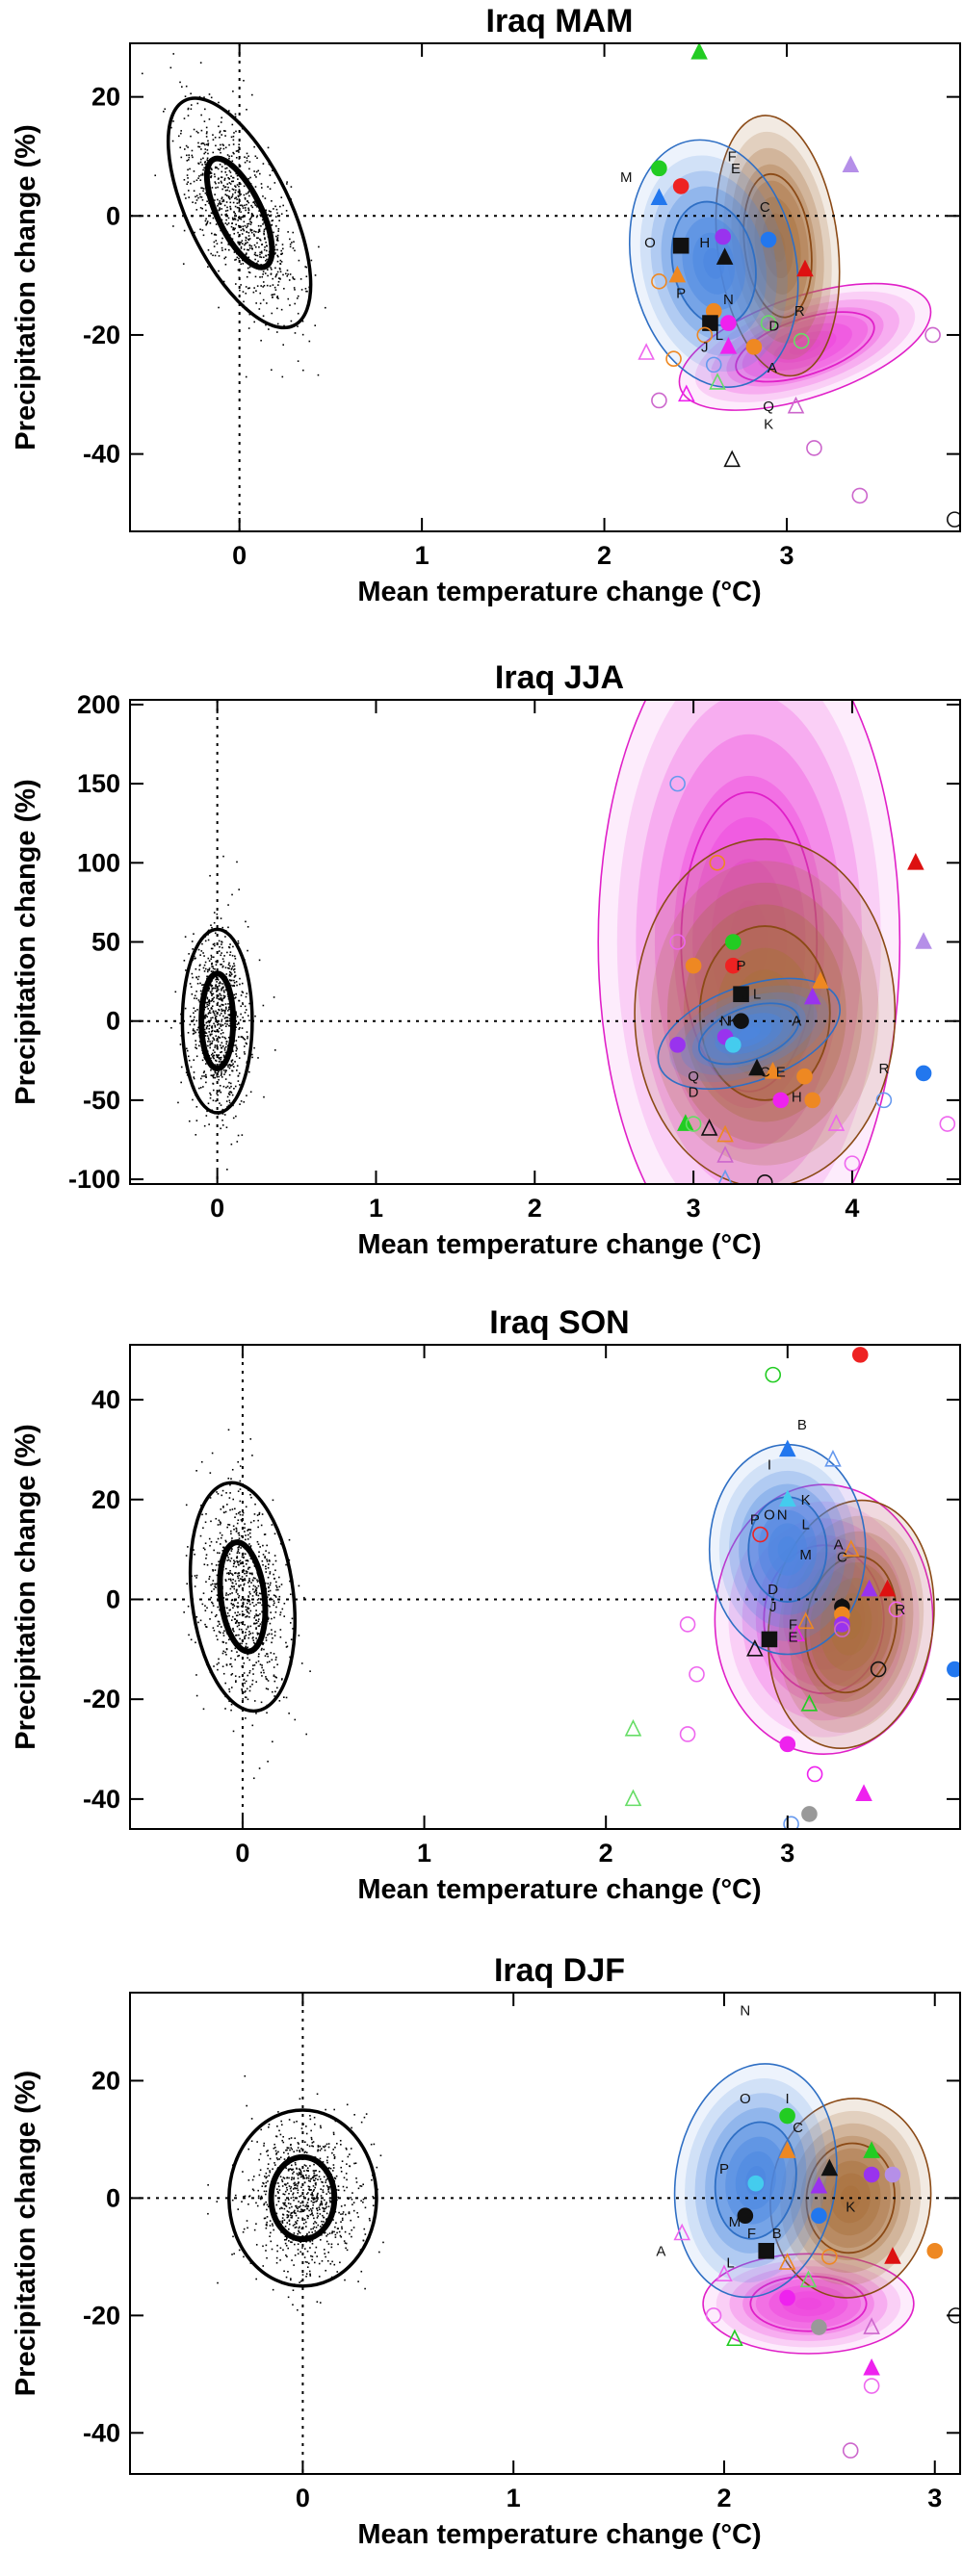  What do you see at coordinates (788, 2099) in the screenshot?
I see `model-letter: I` at bounding box center [788, 2099].